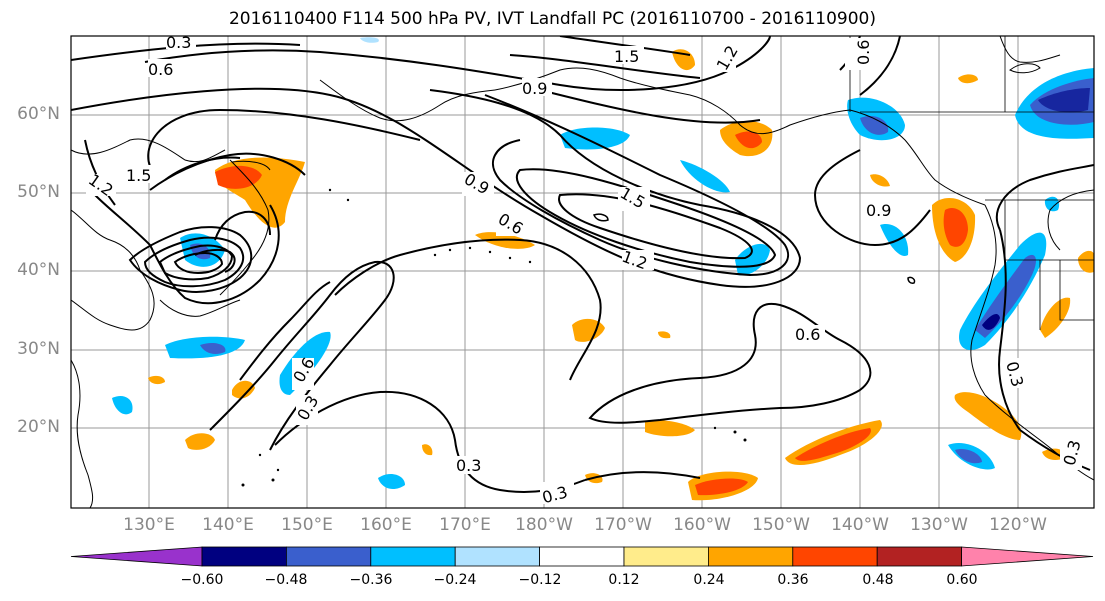 The image size is (1105, 601). I want to click on lon-label: 130°E, so click(149, 525).